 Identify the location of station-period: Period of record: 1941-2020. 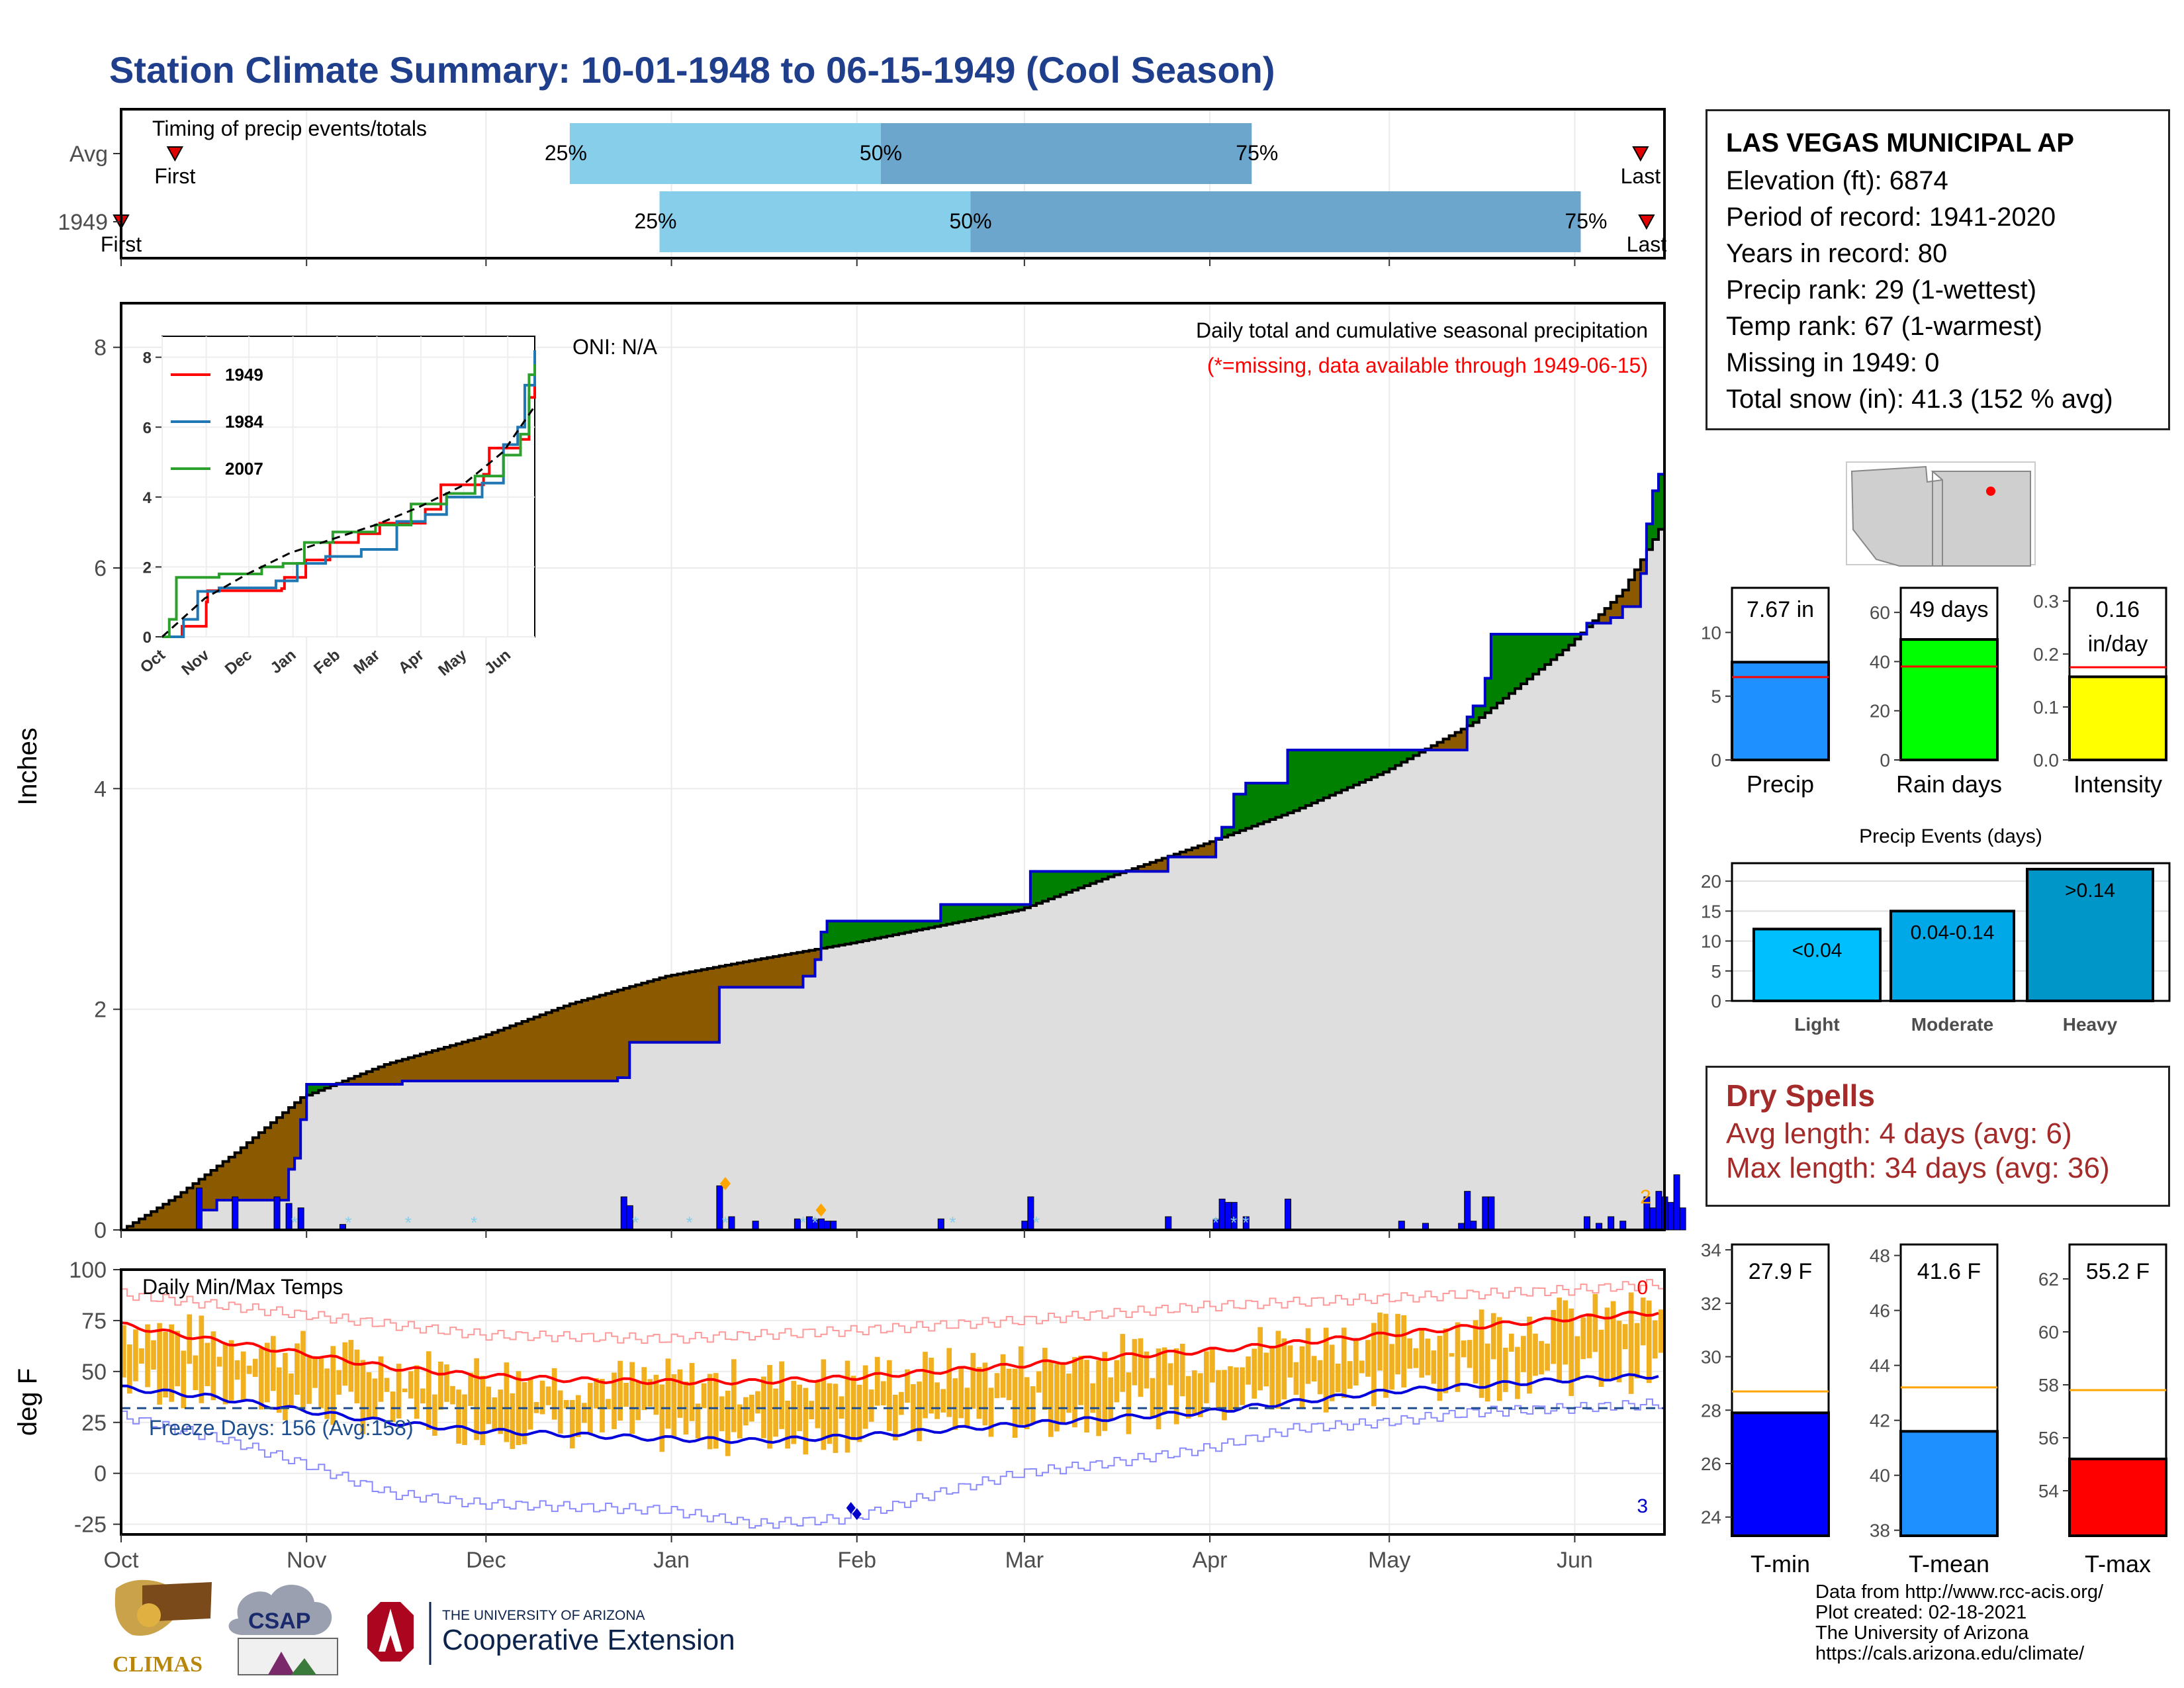
(1891, 217).